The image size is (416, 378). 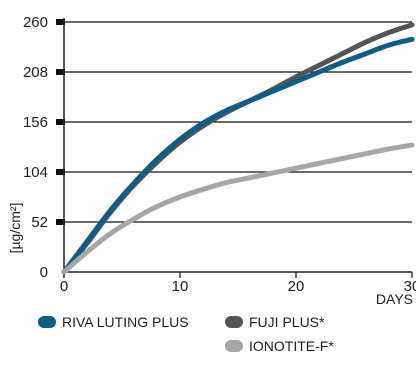 I want to click on x-tick-label: 20, so click(x=296, y=286).